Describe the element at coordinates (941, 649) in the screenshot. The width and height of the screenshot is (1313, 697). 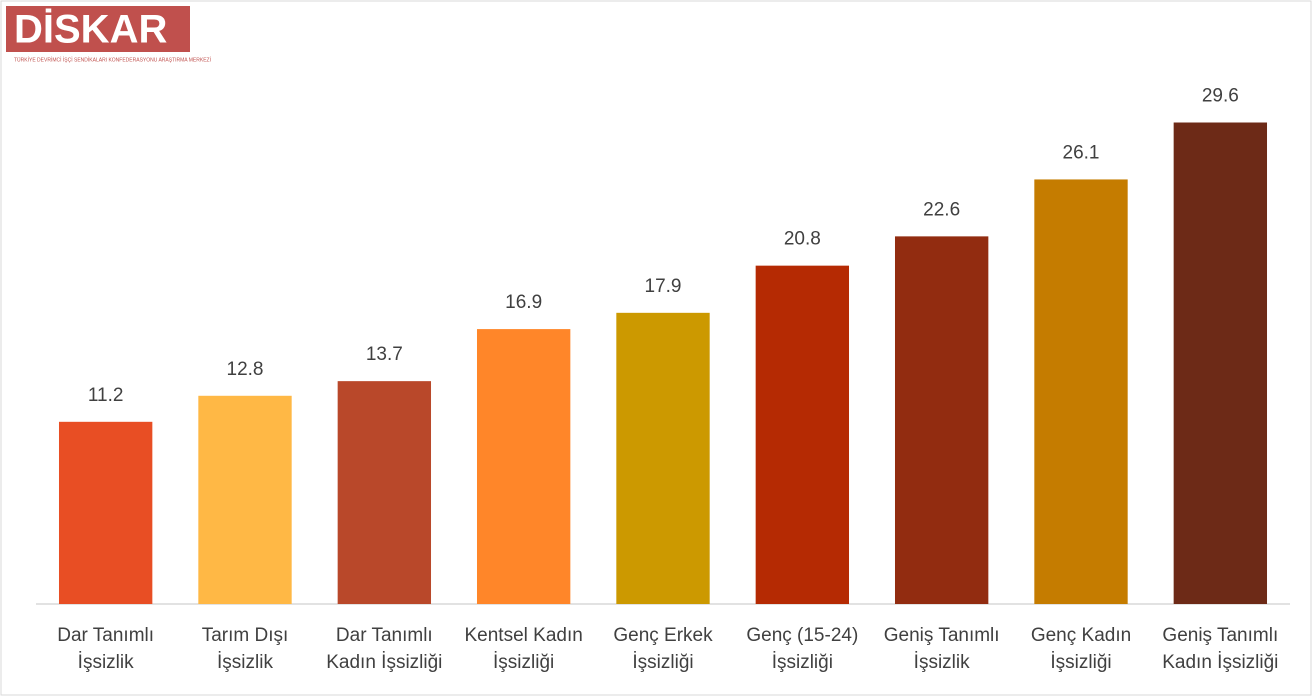
I see `x-tick-label: Geniş Tanımlı İşsizlik` at that location.